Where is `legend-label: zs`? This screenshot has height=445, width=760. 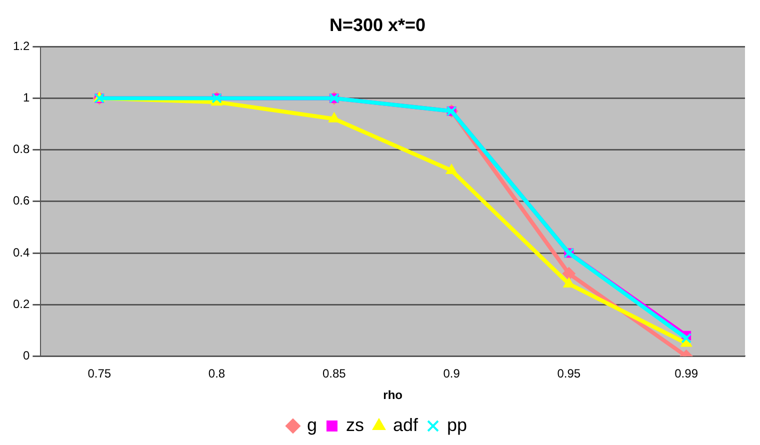 legend-label: zs is located at coordinates (355, 424).